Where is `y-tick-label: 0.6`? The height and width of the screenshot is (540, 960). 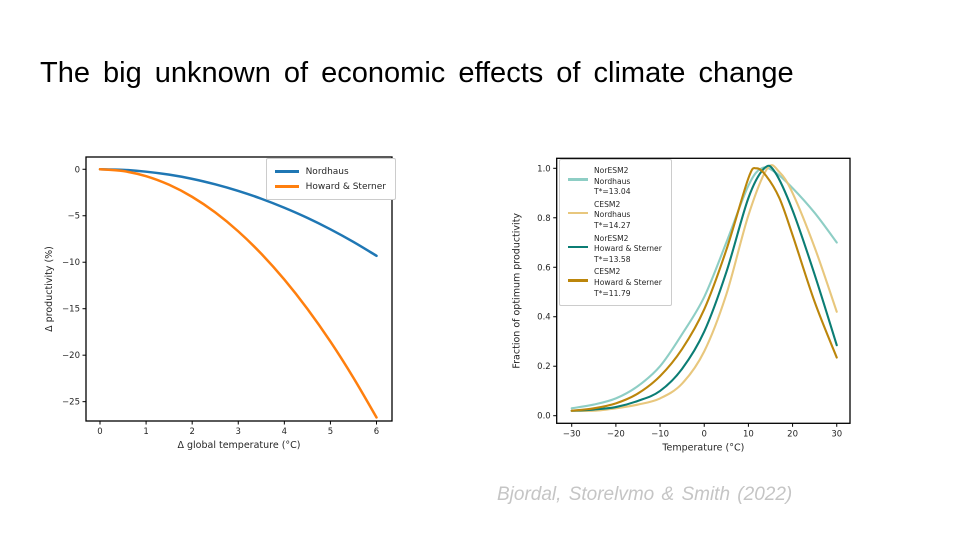
y-tick-label: 0.6 is located at coordinates (544, 268).